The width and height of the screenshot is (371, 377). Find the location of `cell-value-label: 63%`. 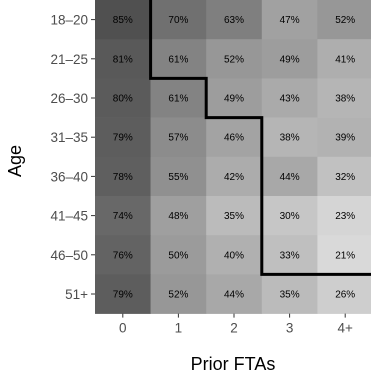

cell-value-label: 63% is located at coordinates (234, 20).